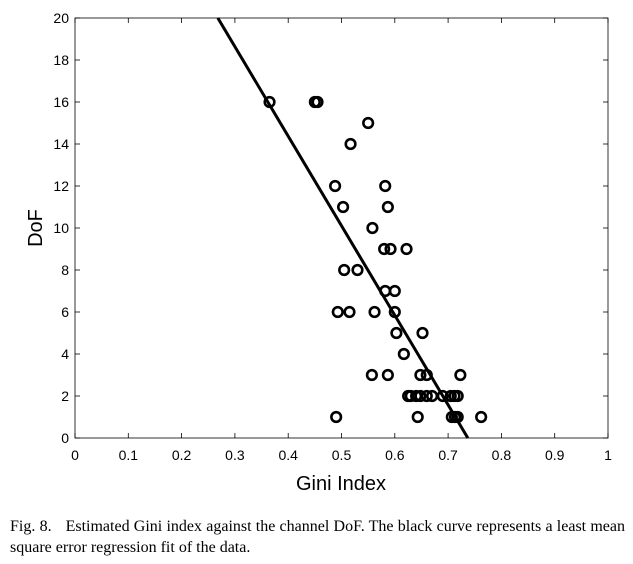 The image size is (633, 564). I want to click on y-tick-label: 16, so click(61, 102).